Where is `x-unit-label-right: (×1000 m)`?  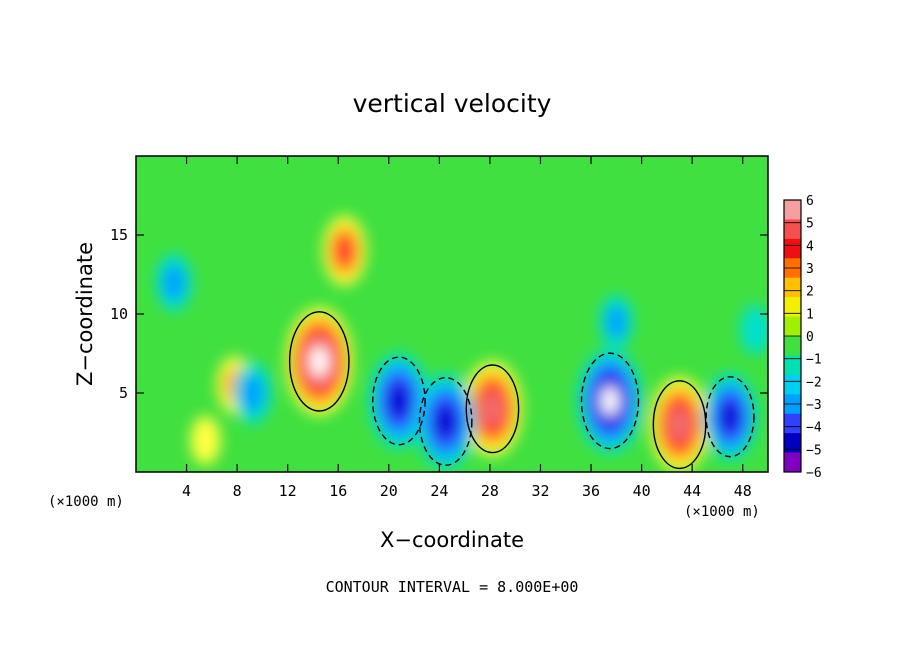 x-unit-label-right: (×1000 m) is located at coordinates (722, 512).